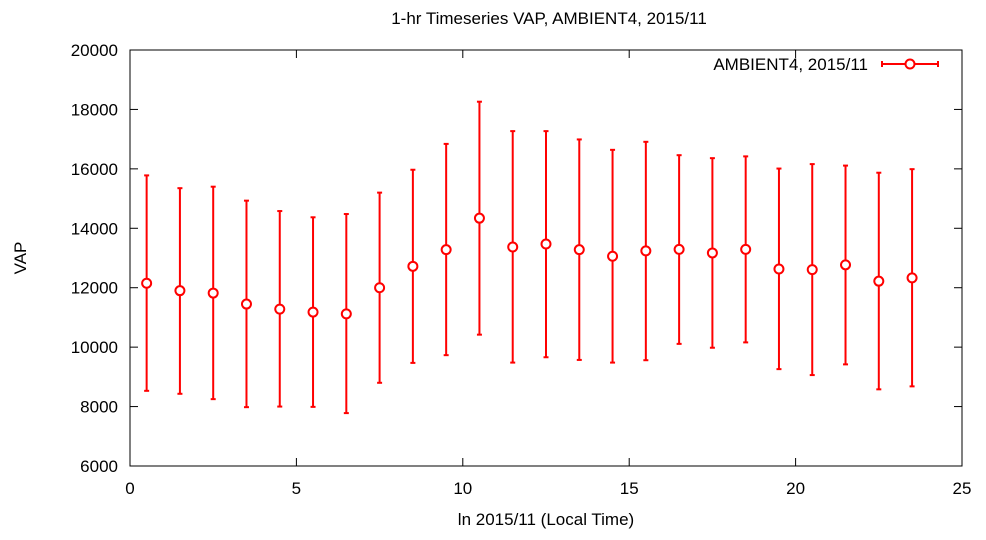  What do you see at coordinates (962, 488) in the screenshot?
I see `x-tick-label: 25` at bounding box center [962, 488].